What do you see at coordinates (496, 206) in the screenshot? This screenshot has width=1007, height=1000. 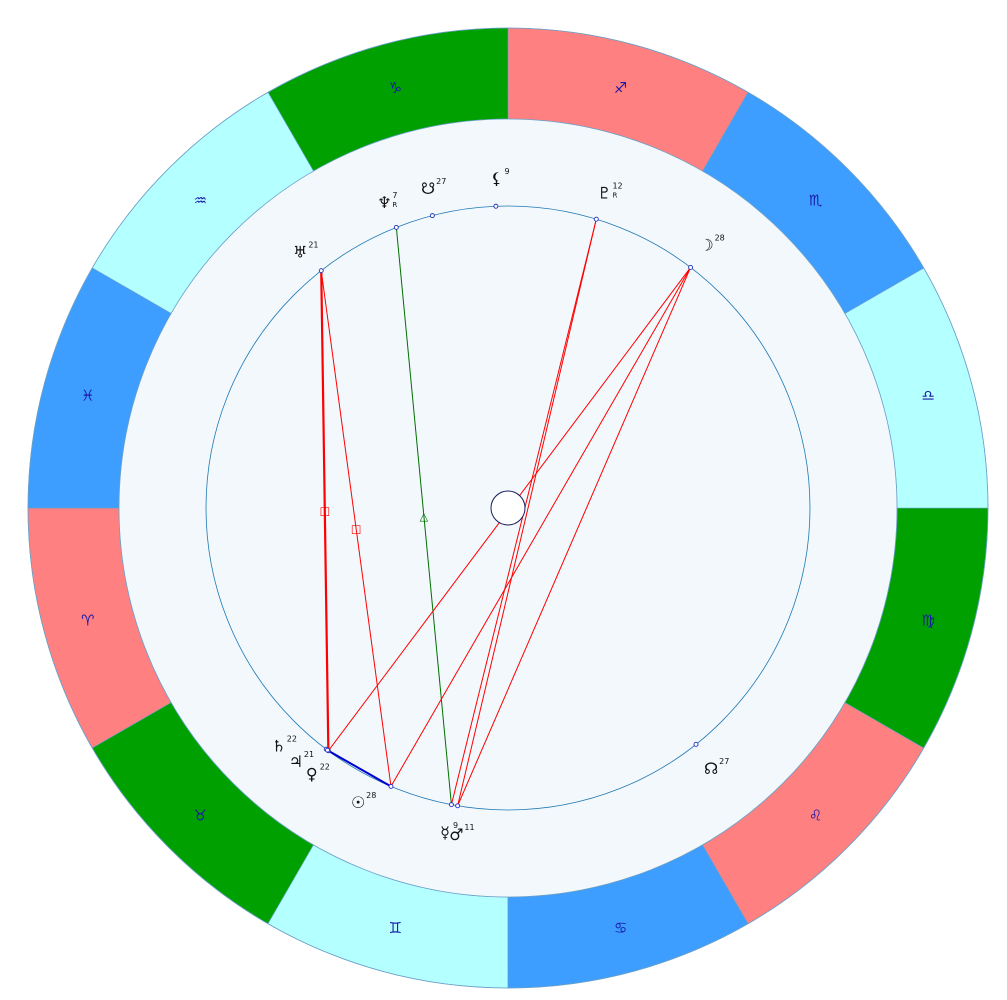 I see `lilith-position-marker` at bounding box center [496, 206].